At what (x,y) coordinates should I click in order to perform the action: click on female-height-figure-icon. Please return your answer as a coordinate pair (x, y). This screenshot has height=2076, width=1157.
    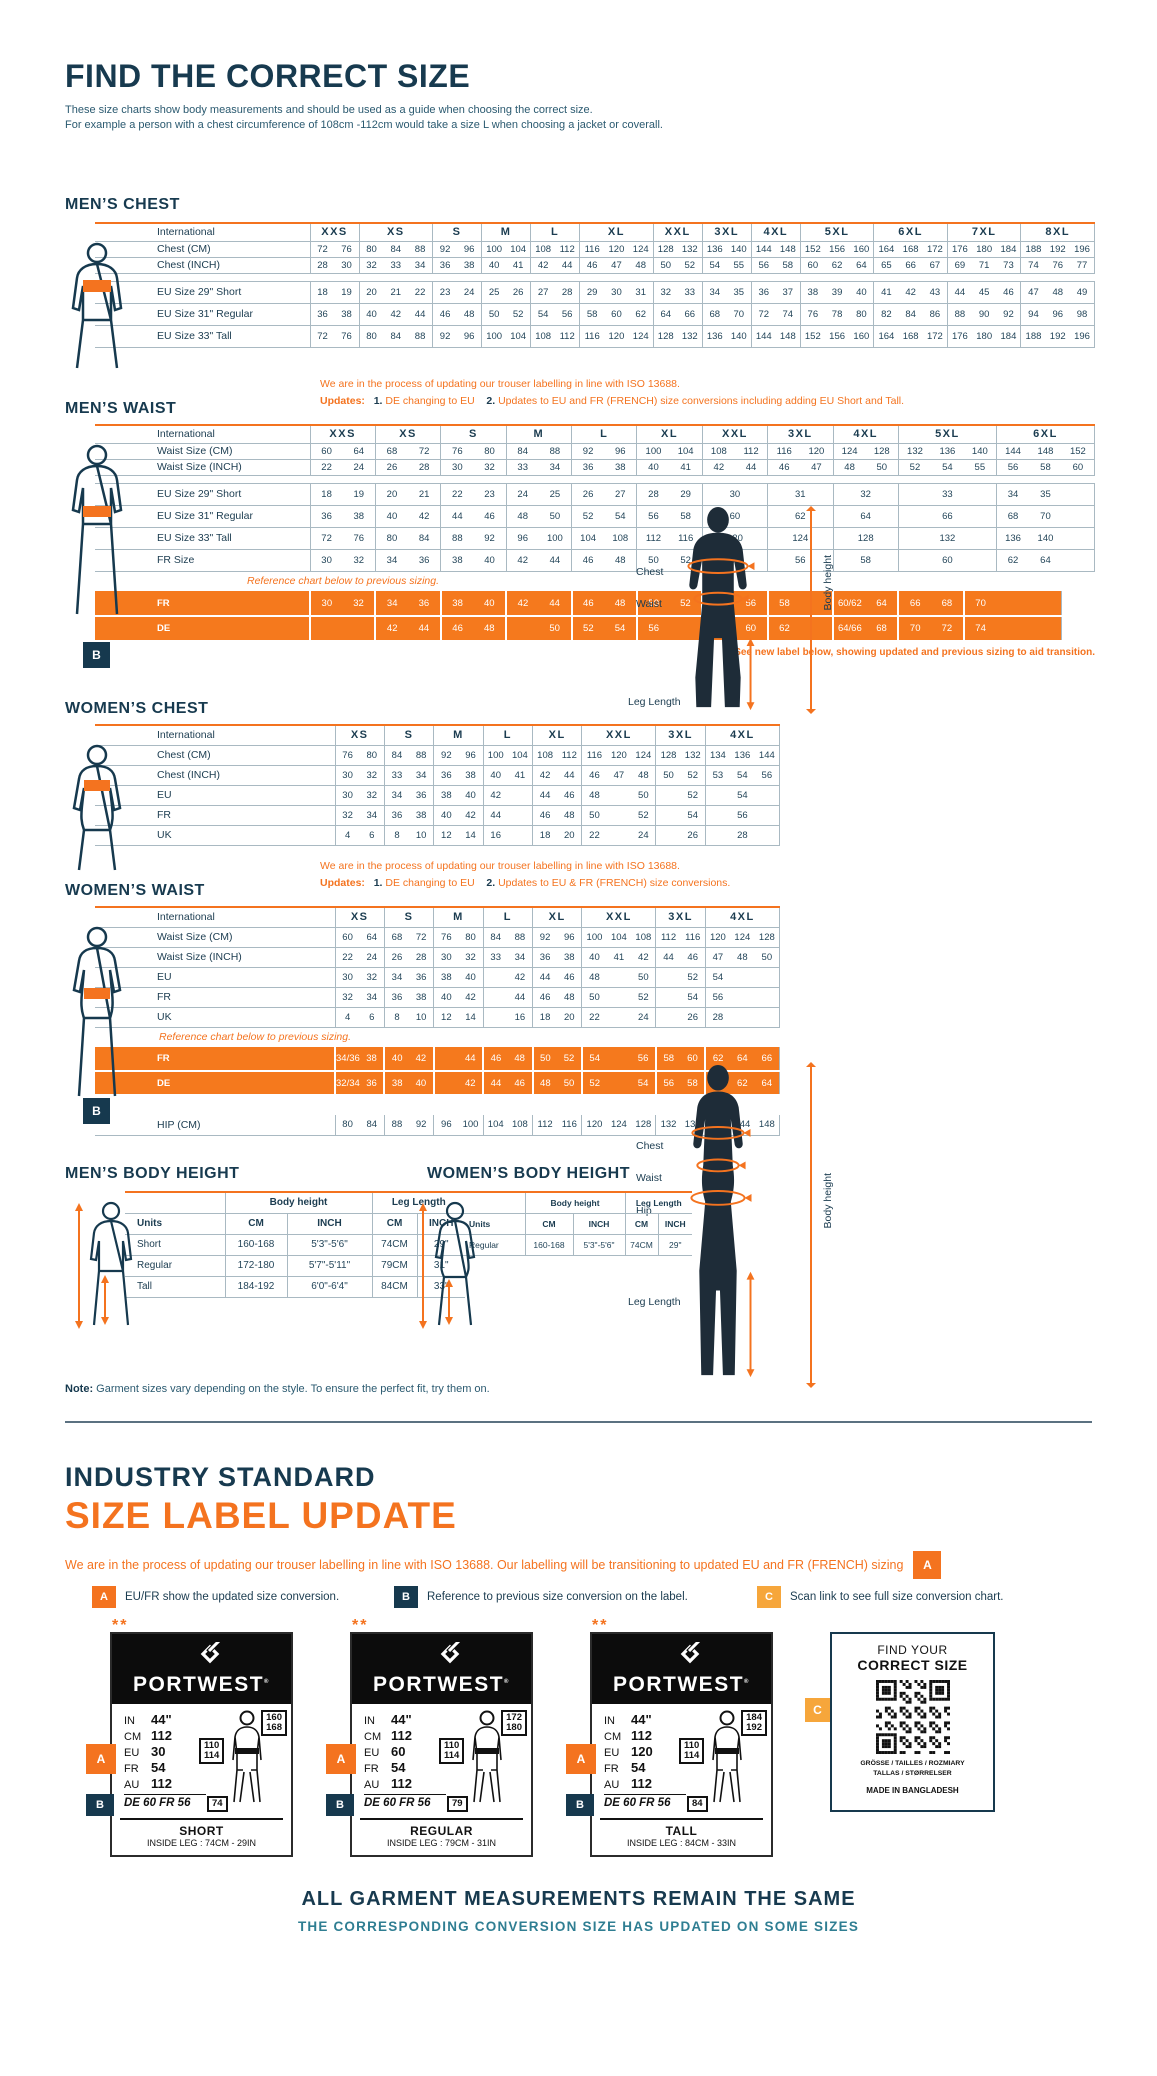
    Looking at the image, I should click on (447, 1265).